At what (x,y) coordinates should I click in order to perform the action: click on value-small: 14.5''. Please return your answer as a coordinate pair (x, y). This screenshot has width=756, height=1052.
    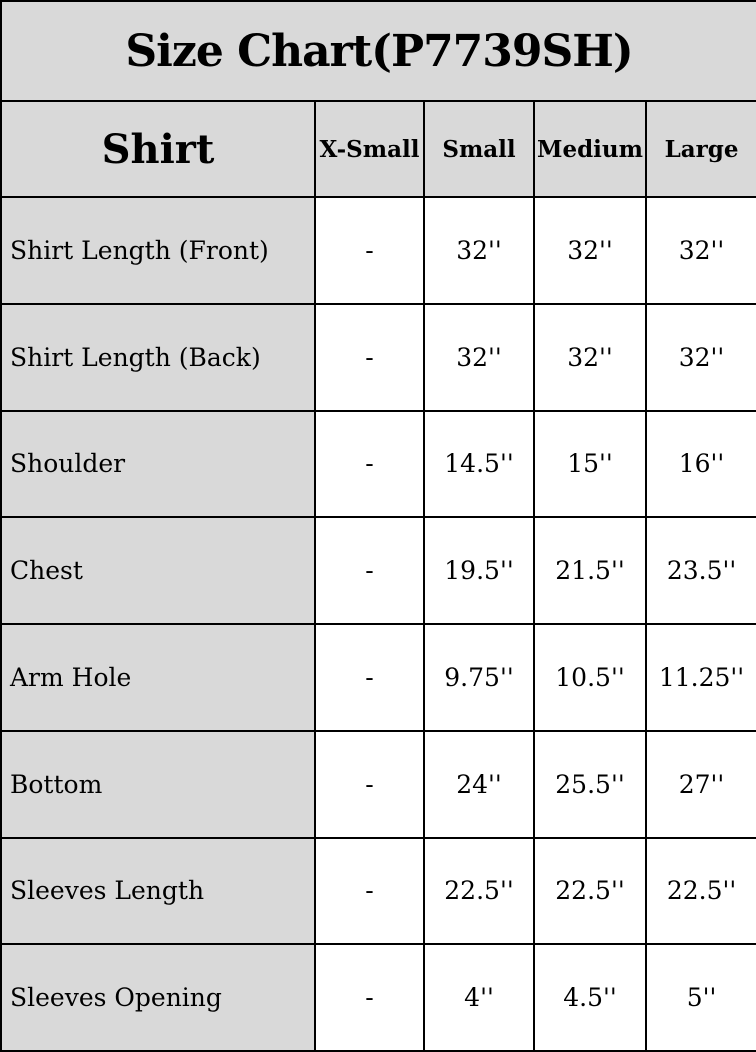
    Looking at the image, I should click on (479, 464).